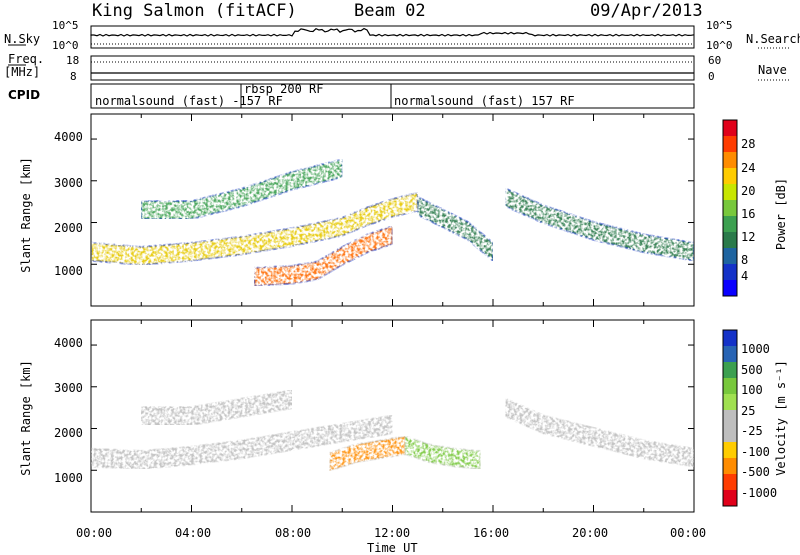 This screenshot has height=555, width=800. I want to click on xtick-3: 12:00, so click(392, 533).